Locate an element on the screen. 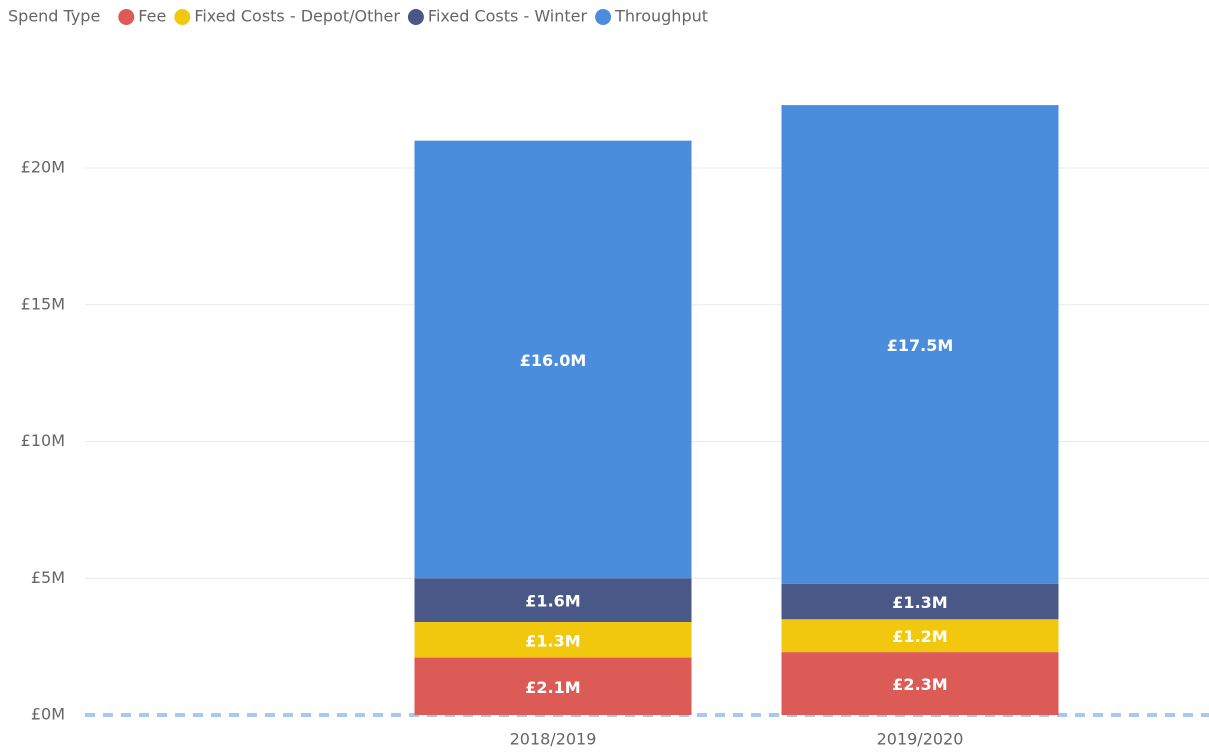 This screenshot has height=754, width=1209. data-label: £17.5M is located at coordinates (920, 345).